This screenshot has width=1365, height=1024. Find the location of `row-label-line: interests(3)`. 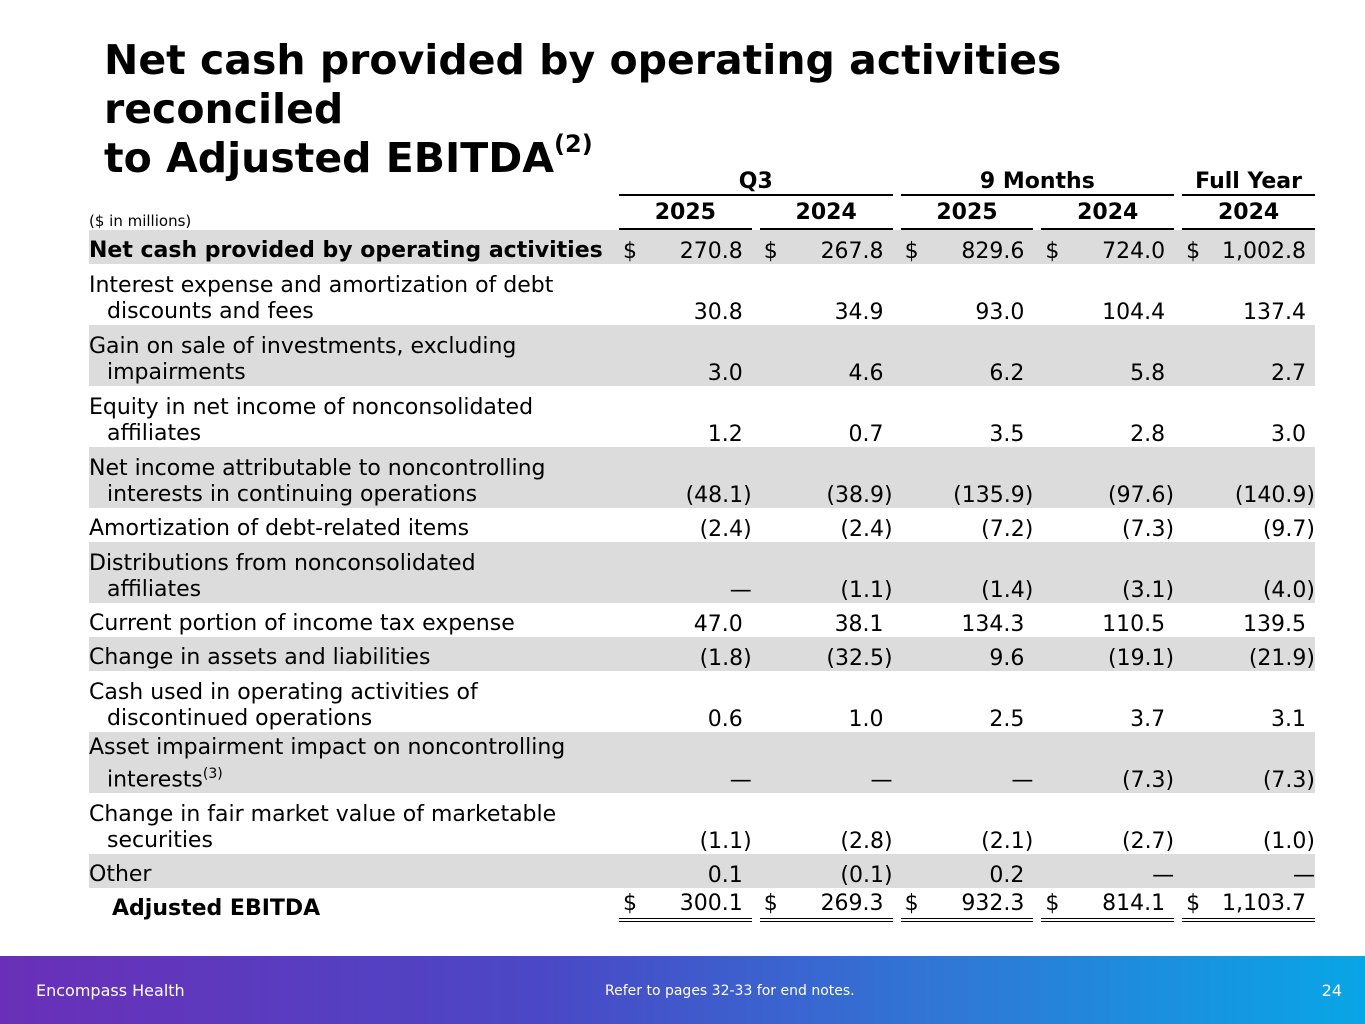

row-label-line: interests(3) is located at coordinates (354, 777).